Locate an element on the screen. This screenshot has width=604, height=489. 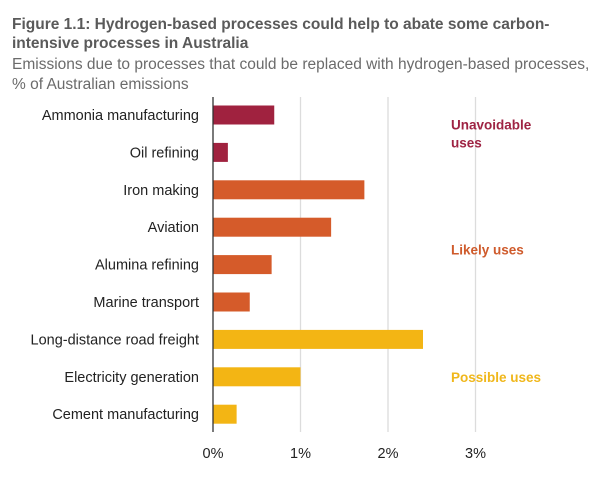
category-label: Iron making is located at coordinates (161, 191).